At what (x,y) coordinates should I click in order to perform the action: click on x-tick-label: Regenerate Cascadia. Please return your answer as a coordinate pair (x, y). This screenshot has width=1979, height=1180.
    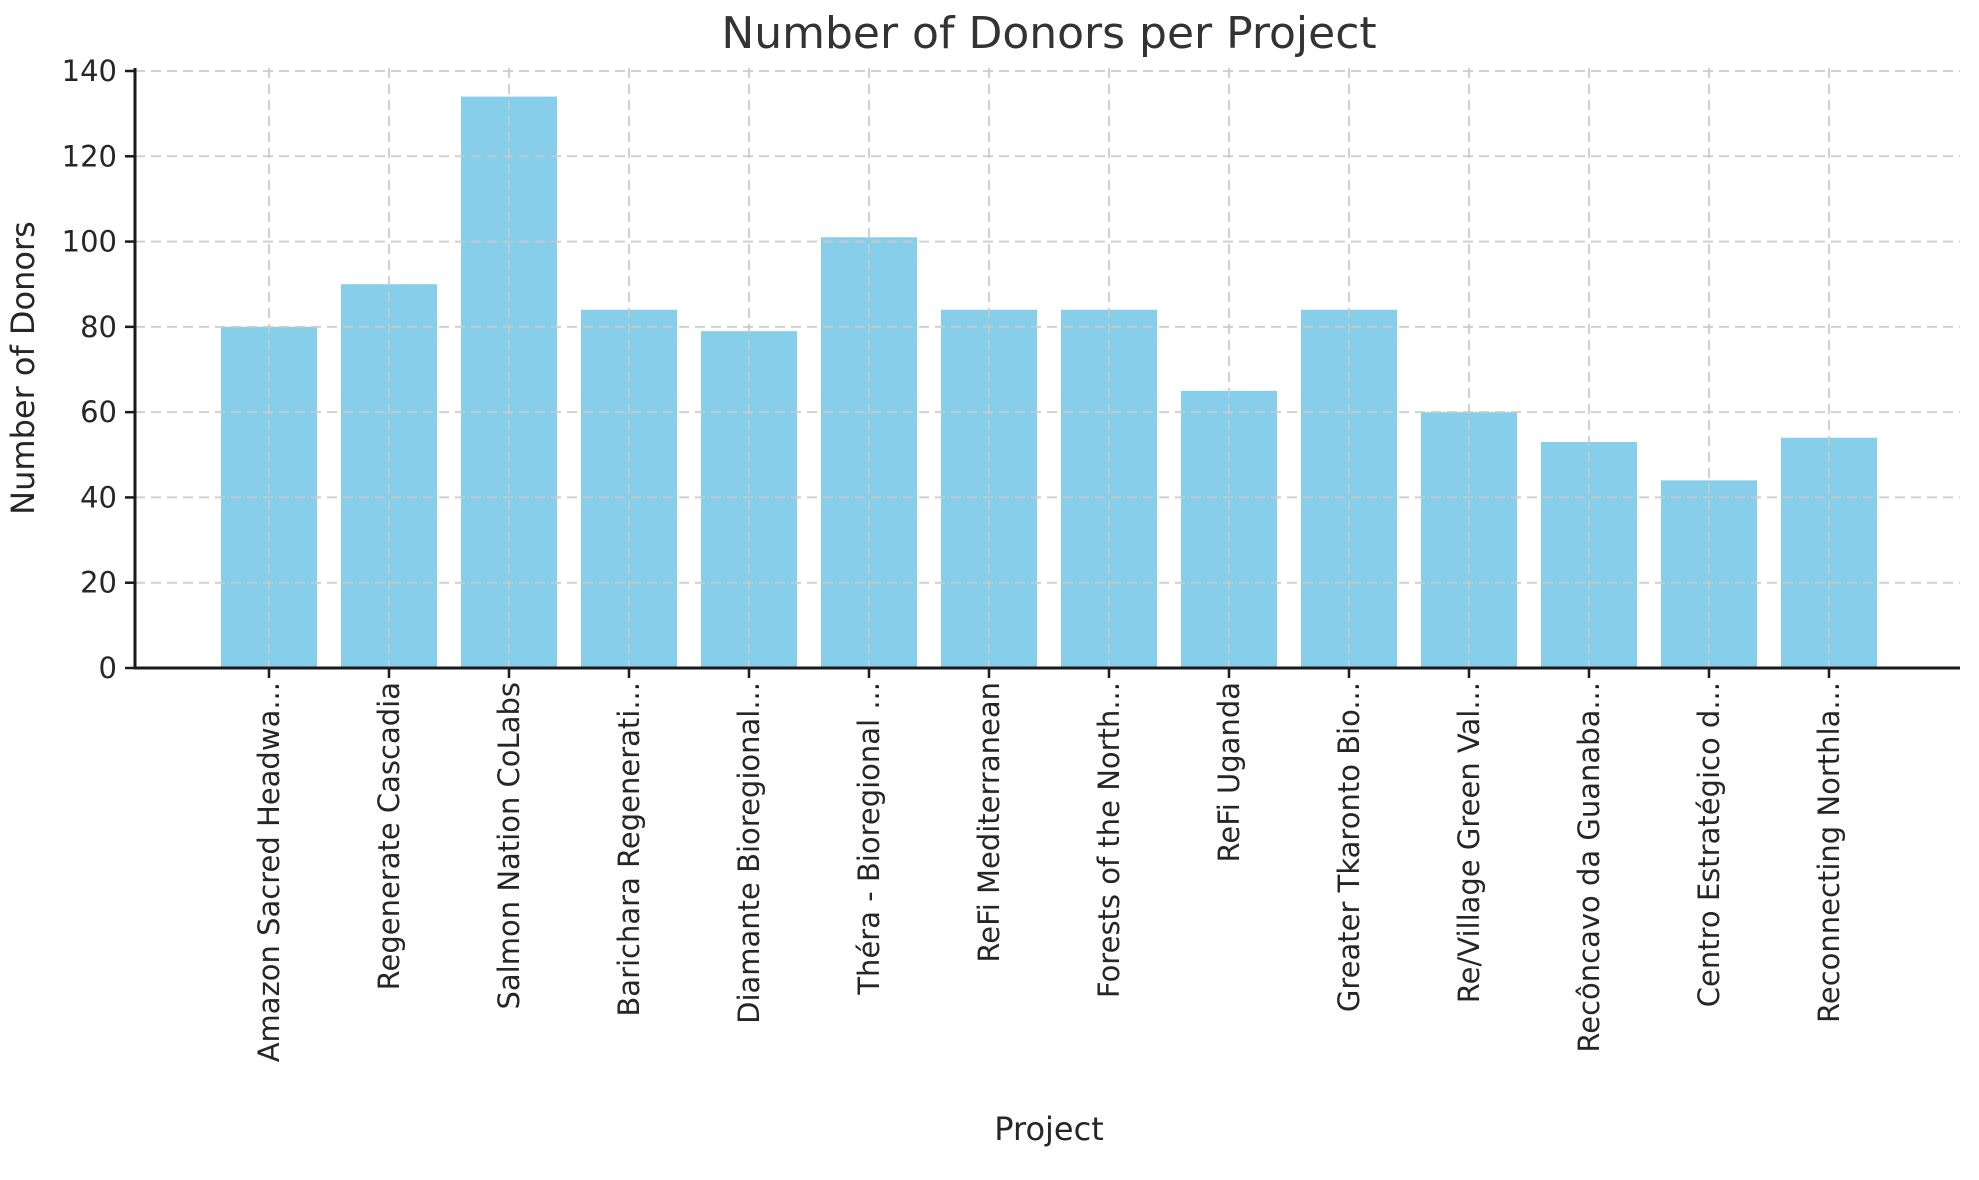
    Looking at the image, I should click on (389, 836).